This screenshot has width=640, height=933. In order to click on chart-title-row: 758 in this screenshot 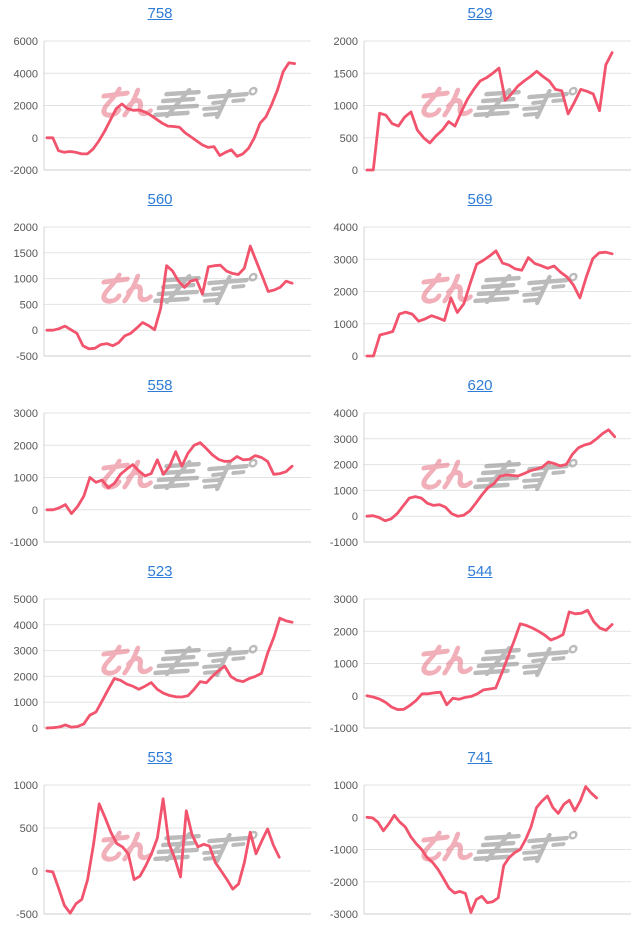, I will do `click(160, 14)`.